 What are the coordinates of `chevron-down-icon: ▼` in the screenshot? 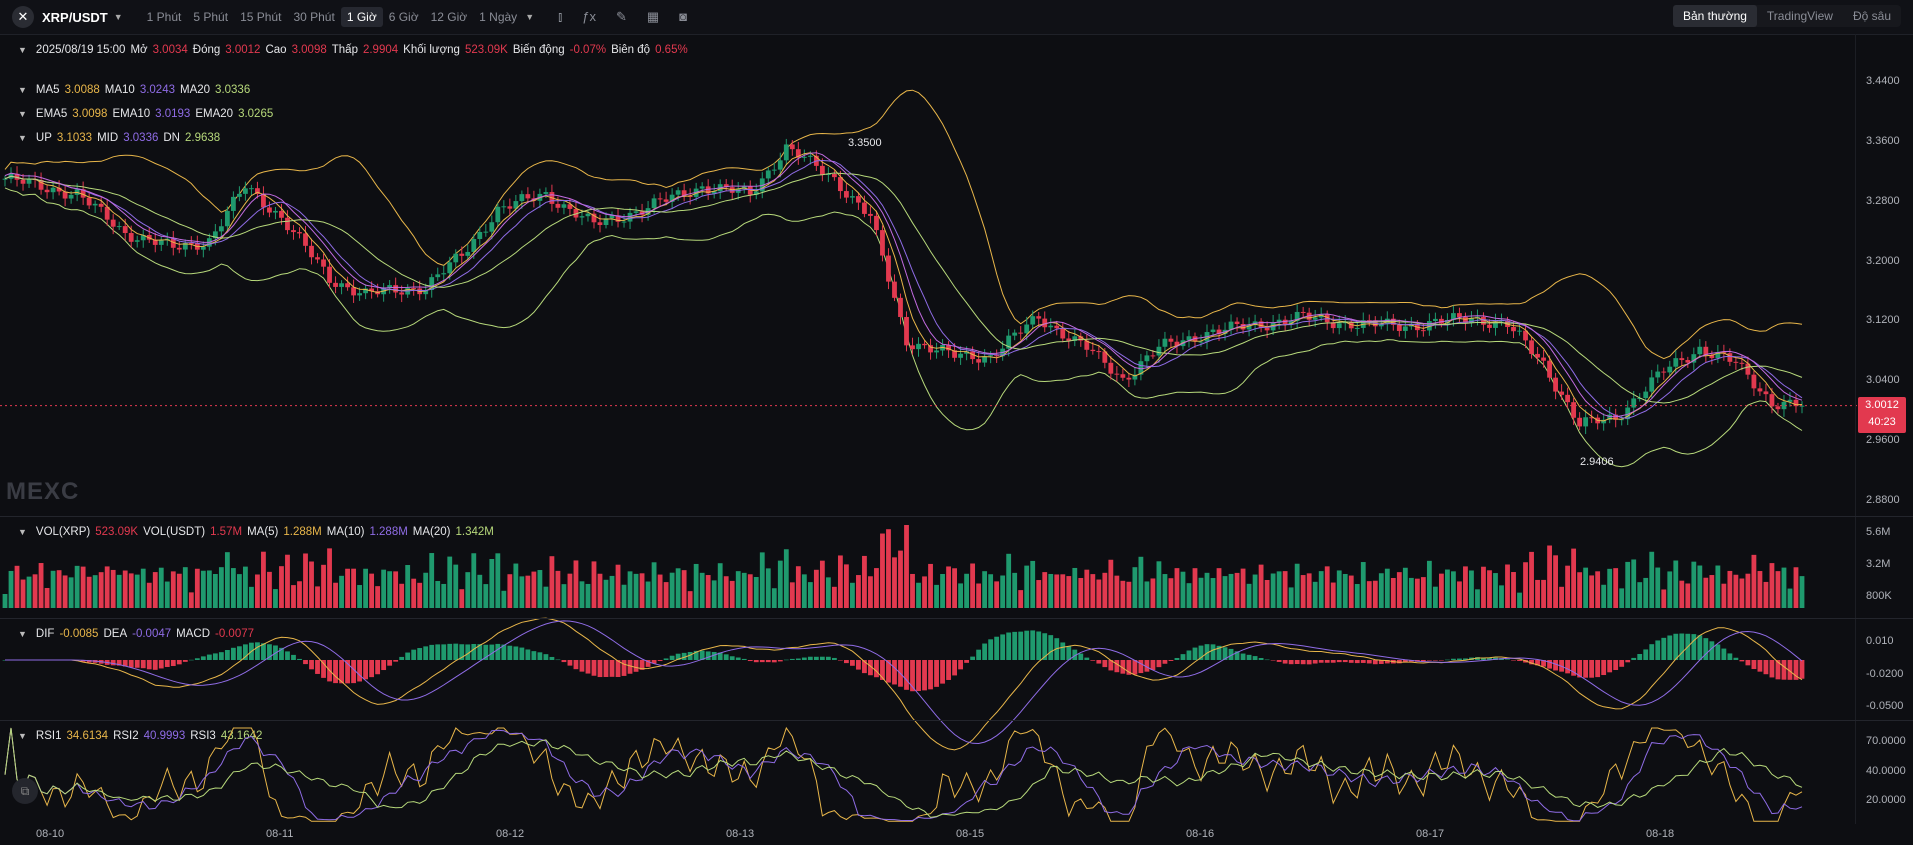 It's located at (118, 17).